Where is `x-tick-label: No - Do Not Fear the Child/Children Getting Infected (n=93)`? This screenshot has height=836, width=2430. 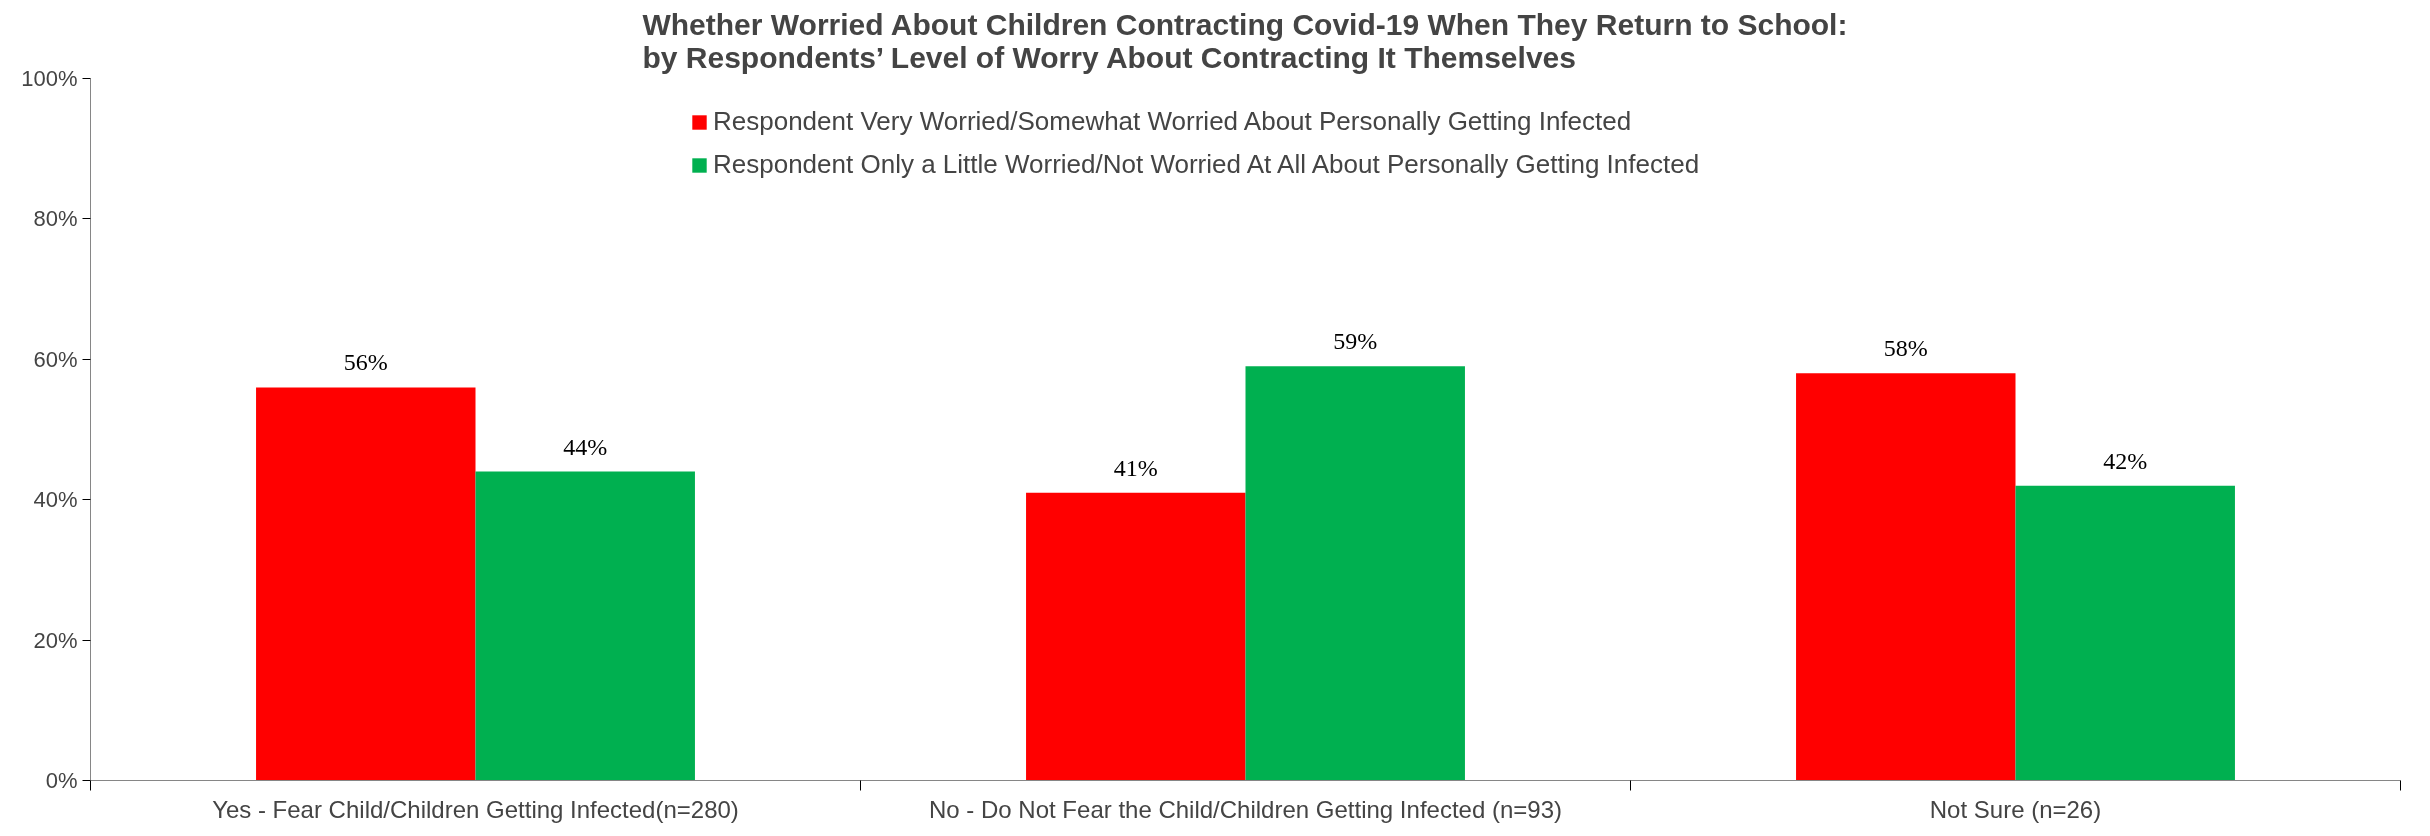 x-tick-label: No - Do Not Fear the Child/Children Getting Infected (n=93) is located at coordinates (1245, 809).